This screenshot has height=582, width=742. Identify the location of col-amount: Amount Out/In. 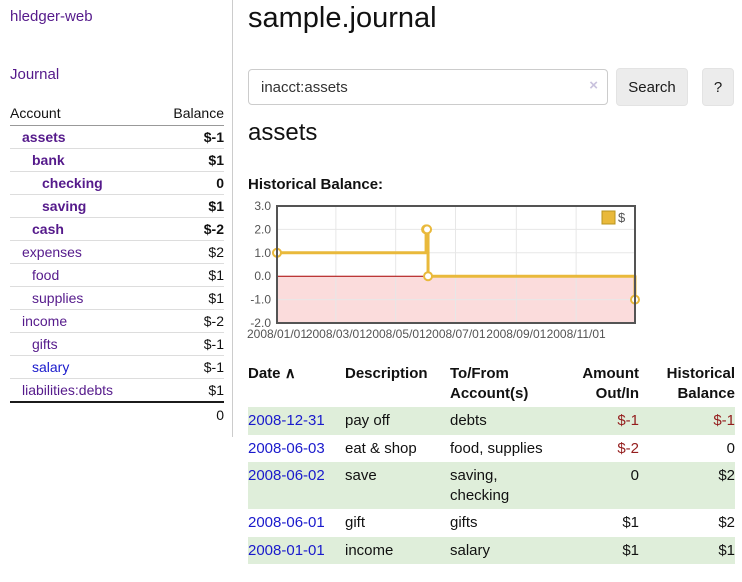
(604, 383).